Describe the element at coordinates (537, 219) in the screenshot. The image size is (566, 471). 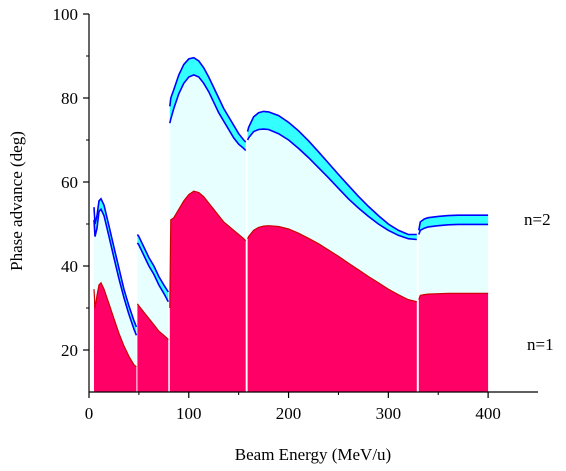
I see `annotation-n2: n=2` at that location.